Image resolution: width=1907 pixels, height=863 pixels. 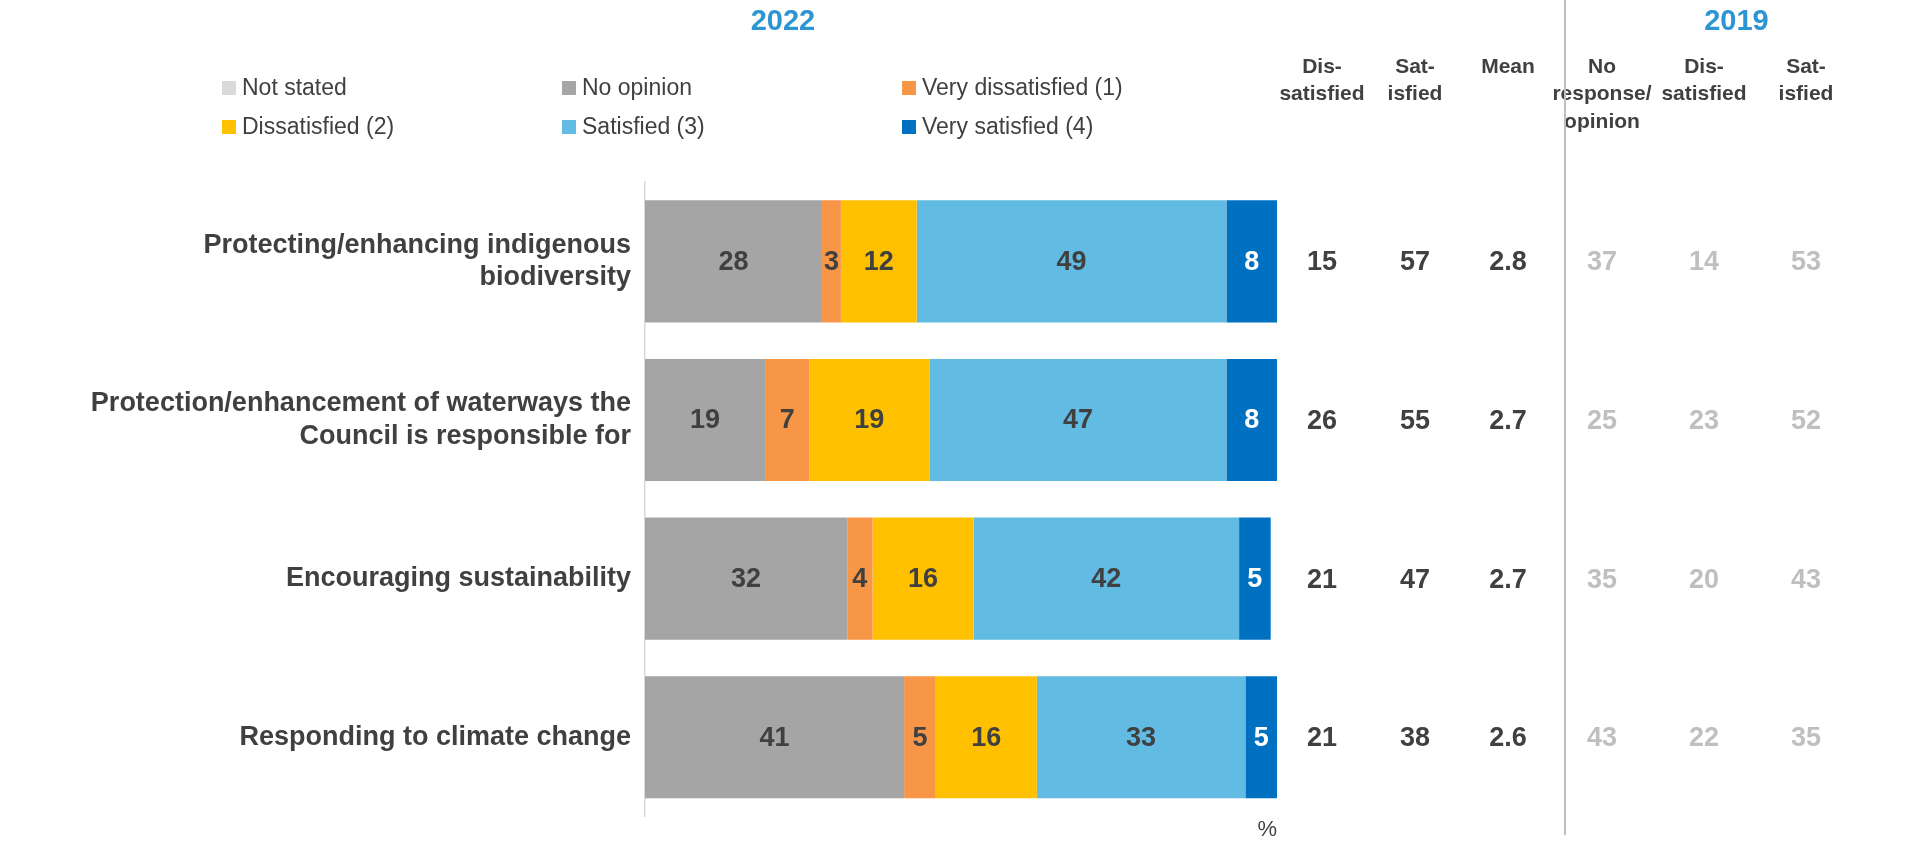 I want to click on text: 22, so click(x=1704, y=737).